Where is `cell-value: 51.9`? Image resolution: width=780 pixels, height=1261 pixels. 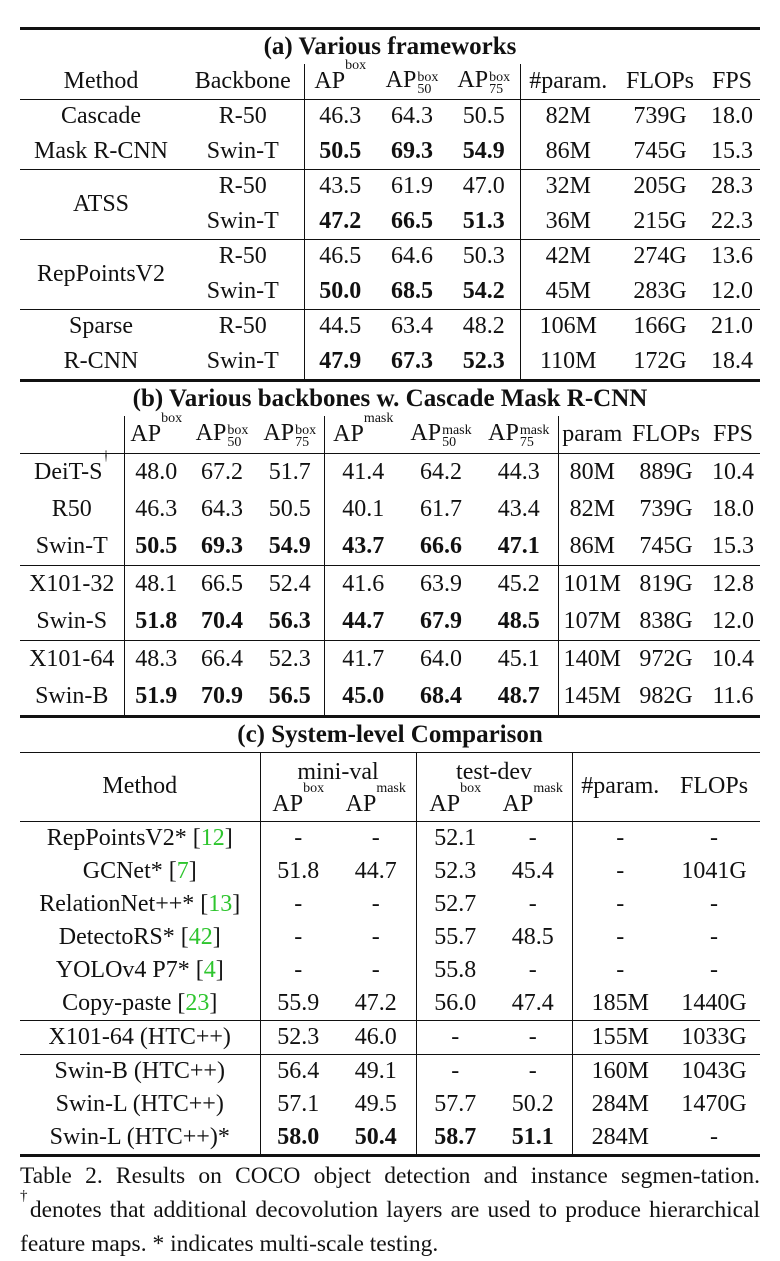 cell-value: 51.9 is located at coordinates (156, 695).